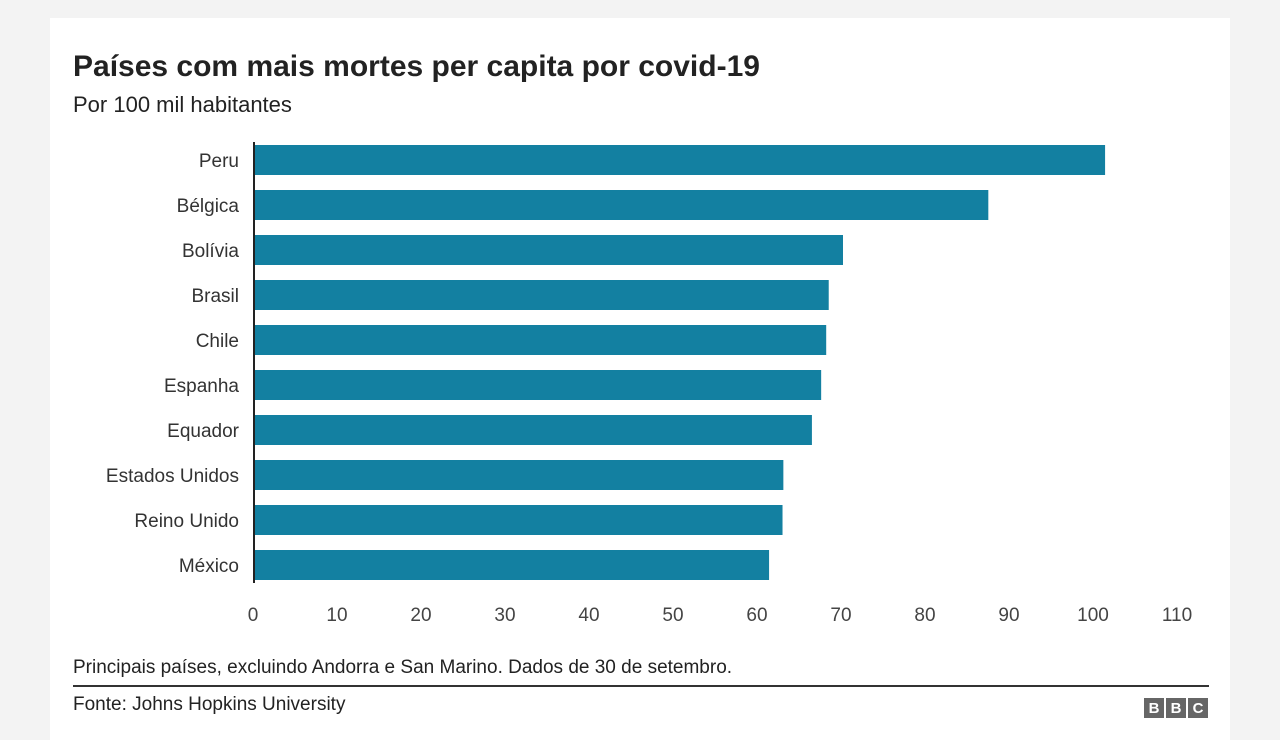  What do you see at coordinates (336, 615) in the screenshot?
I see `x-tick-label: 10` at bounding box center [336, 615].